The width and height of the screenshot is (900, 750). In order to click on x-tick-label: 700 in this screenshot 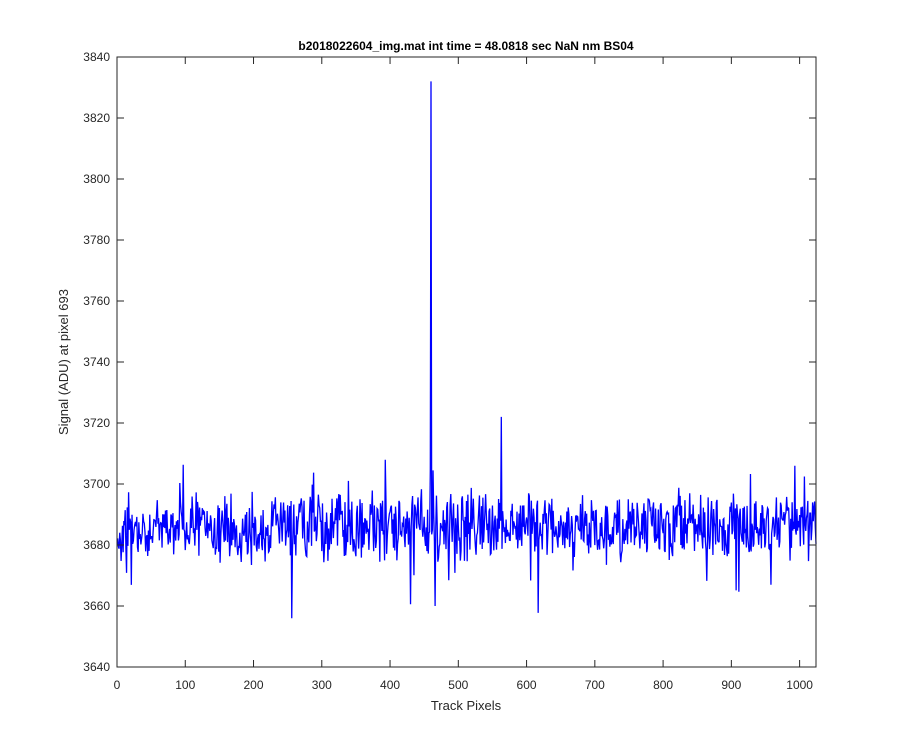, I will do `click(595, 685)`.